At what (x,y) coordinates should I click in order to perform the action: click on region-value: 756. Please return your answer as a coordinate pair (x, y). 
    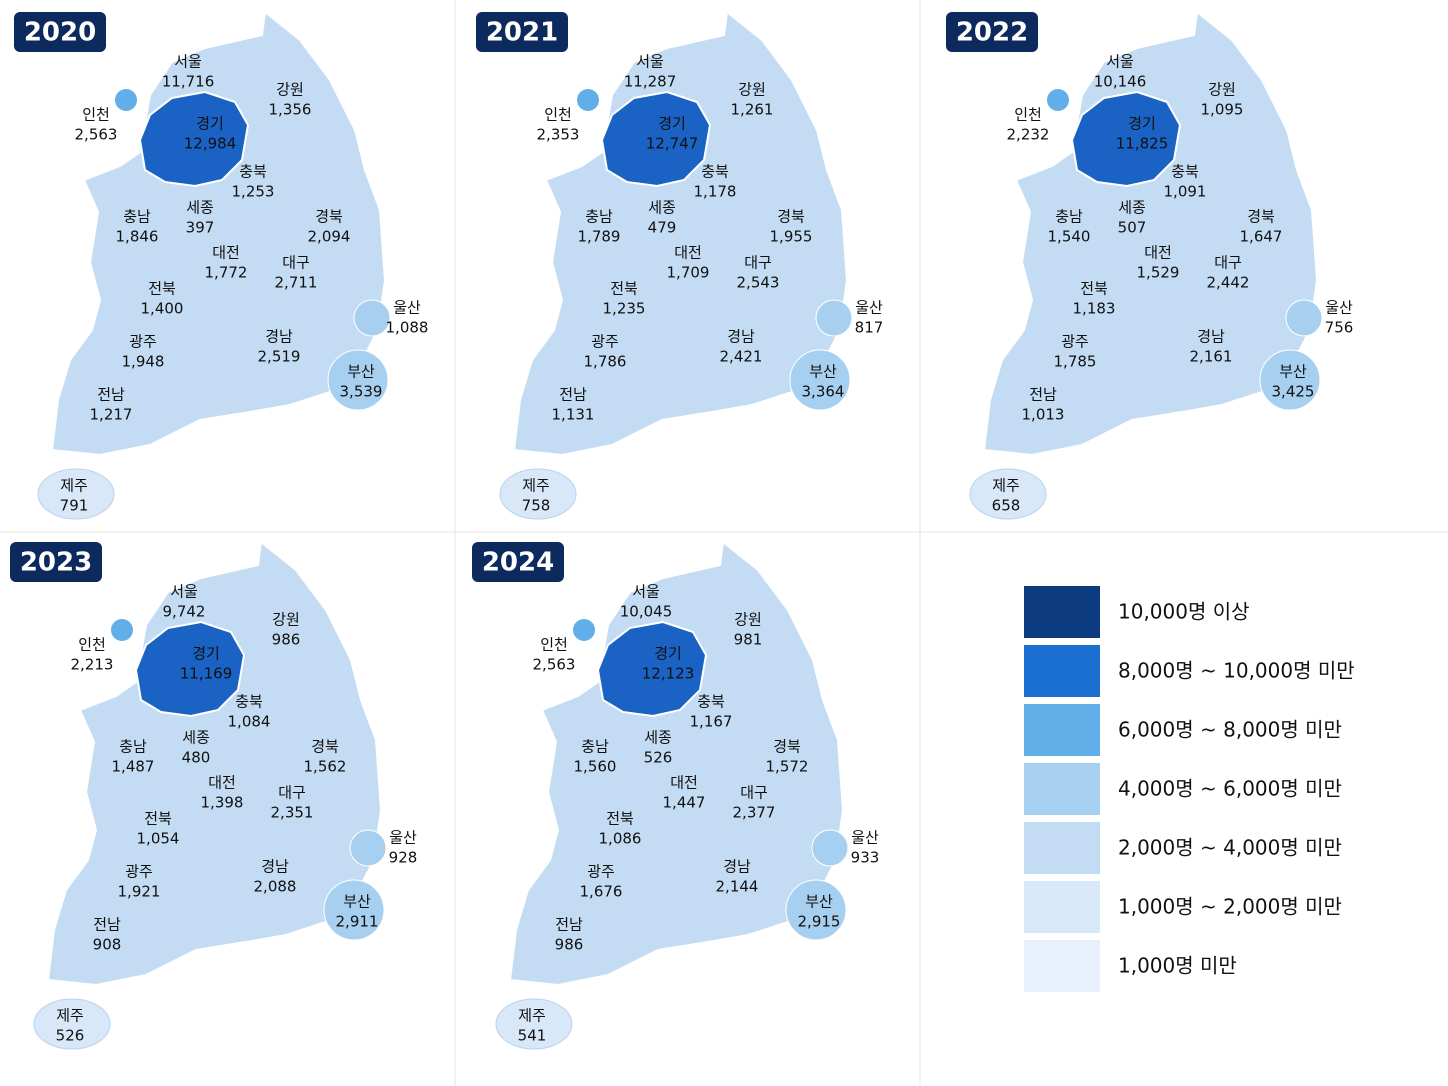
    Looking at the image, I should click on (1339, 328).